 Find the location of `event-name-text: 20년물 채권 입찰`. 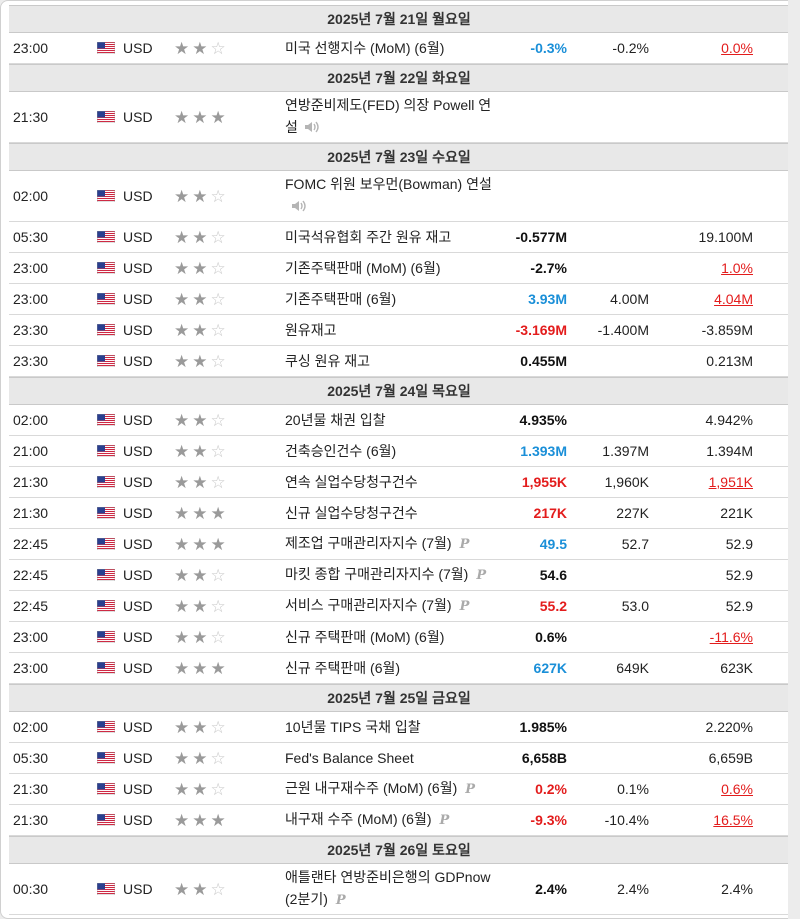

event-name-text: 20년물 채권 입찰 is located at coordinates (335, 420).